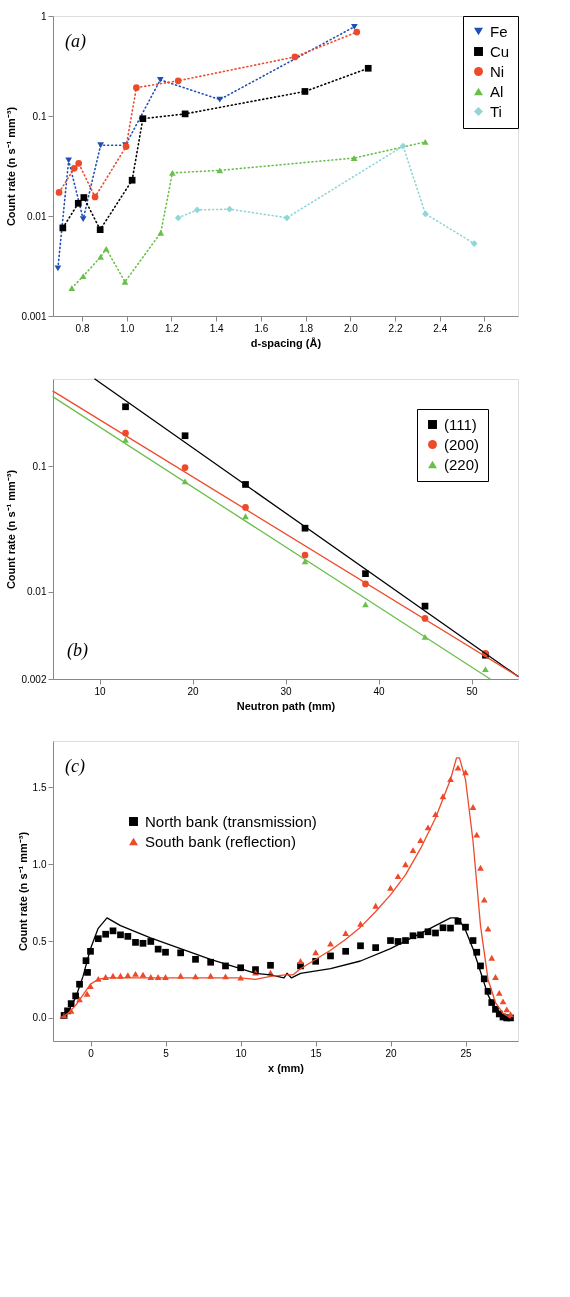 The width and height of the screenshot is (570, 1297). What do you see at coordinates (231, 821) in the screenshot?
I see `legend-label: North bank (transmission)` at bounding box center [231, 821].